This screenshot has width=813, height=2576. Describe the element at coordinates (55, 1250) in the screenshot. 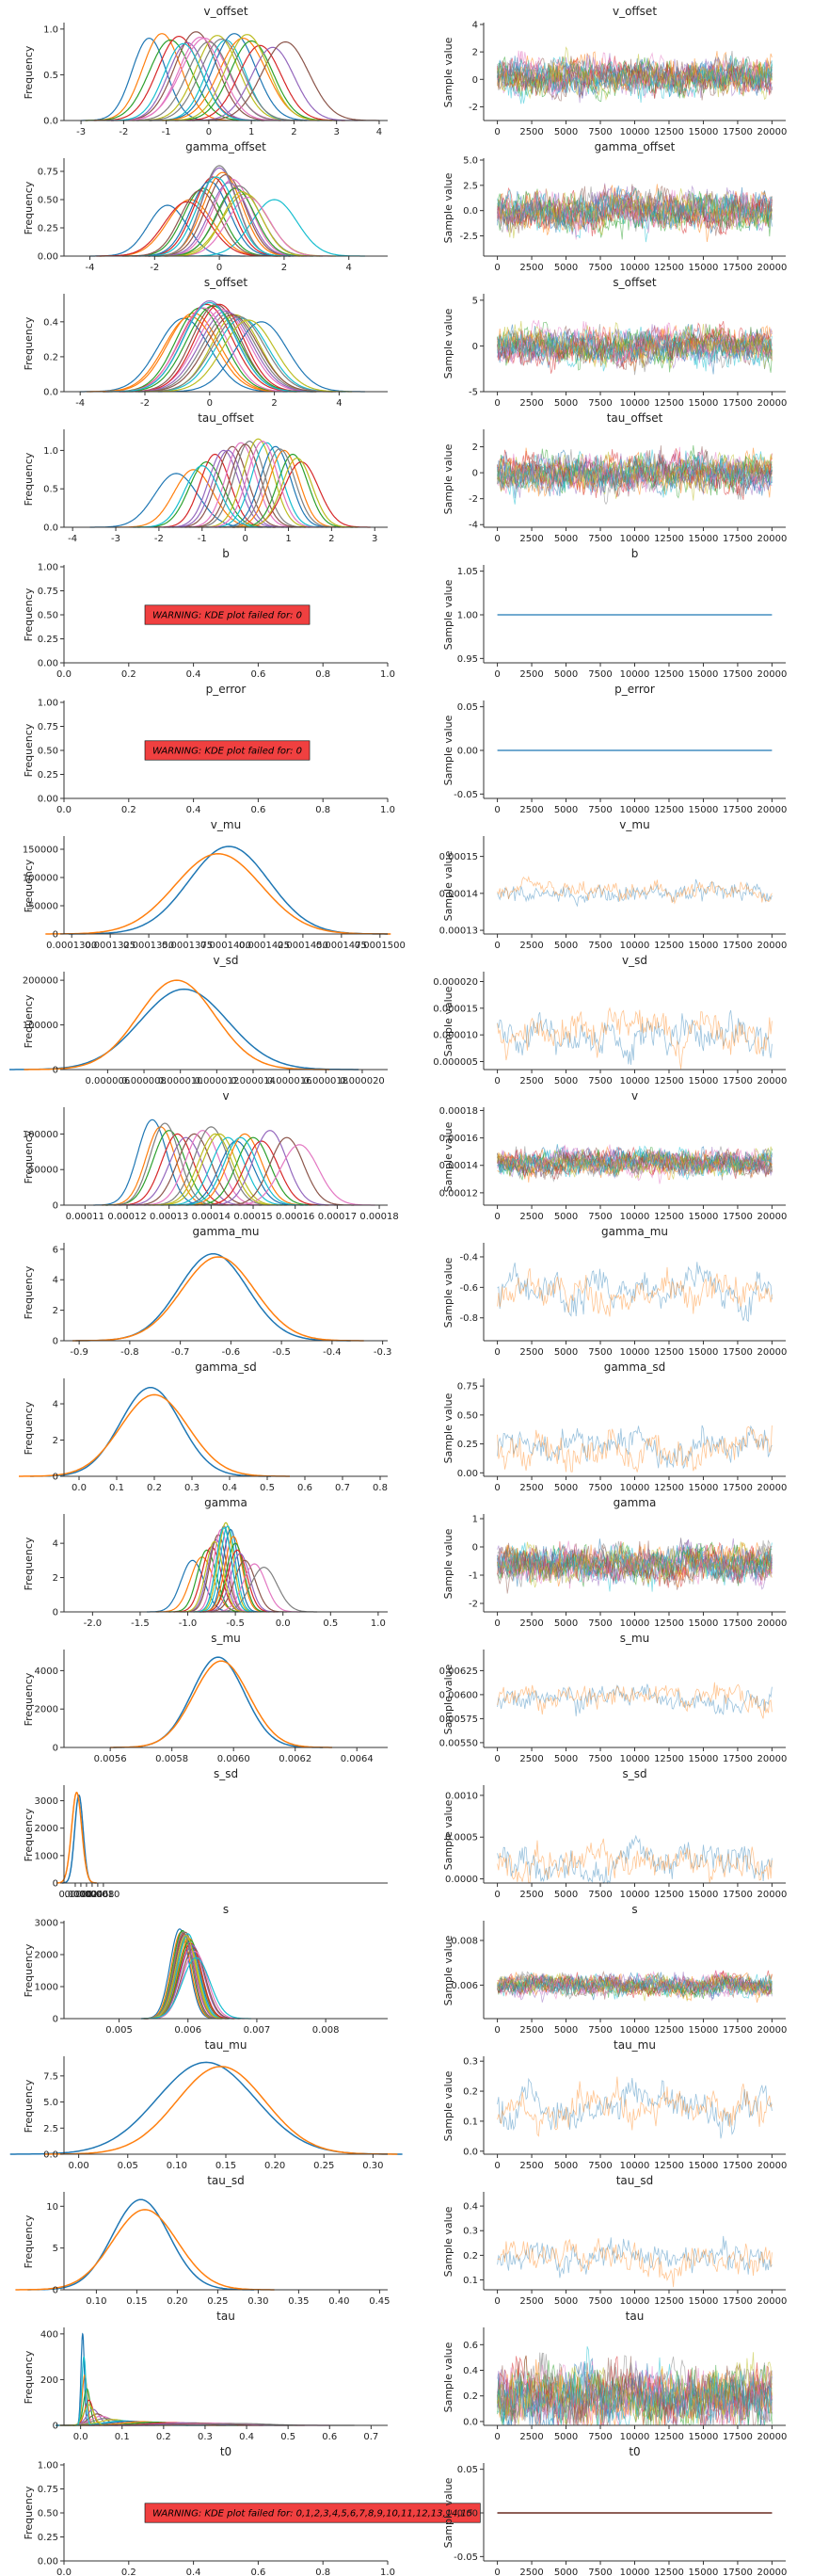

I see `y-tick-label: 6` at that location.